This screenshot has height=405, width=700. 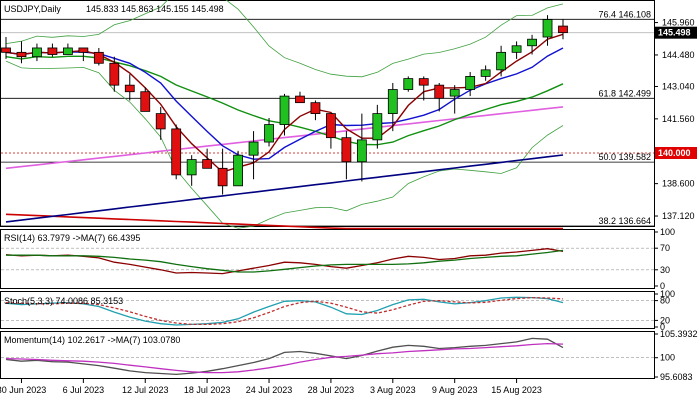 I want to click on date-tick-label: 30 Jun 2023, so click(x=23, y=390).